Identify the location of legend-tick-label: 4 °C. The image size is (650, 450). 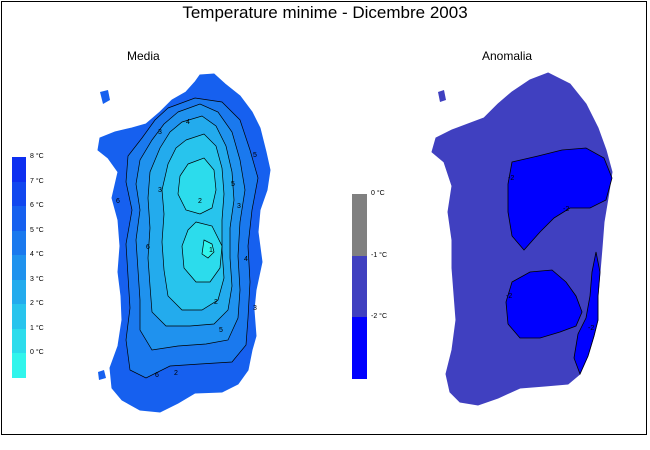
(37, 254).